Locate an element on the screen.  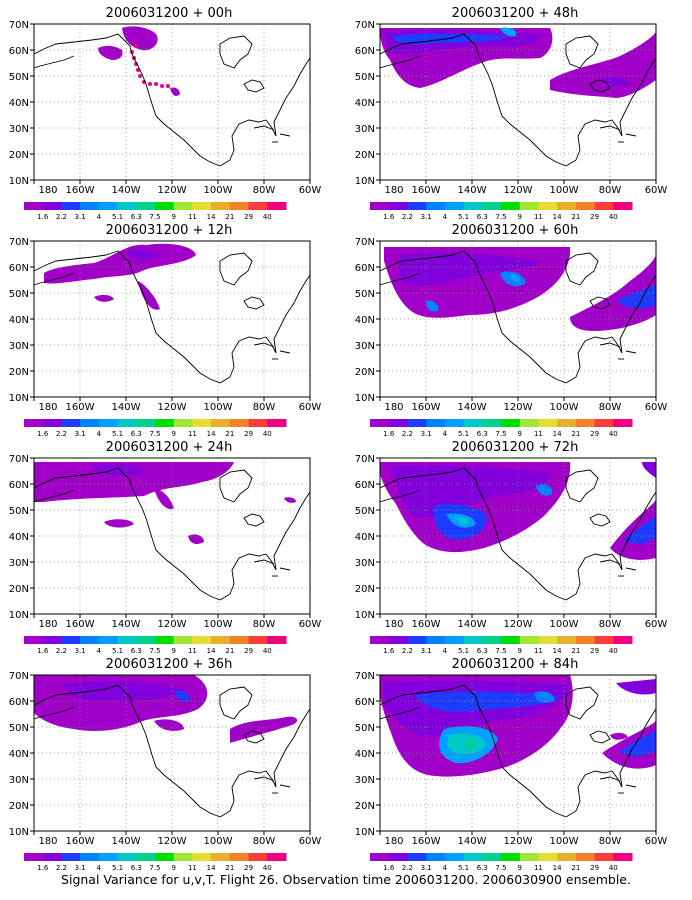
y-tick-label: 50N is located at coordinates (365, 511).